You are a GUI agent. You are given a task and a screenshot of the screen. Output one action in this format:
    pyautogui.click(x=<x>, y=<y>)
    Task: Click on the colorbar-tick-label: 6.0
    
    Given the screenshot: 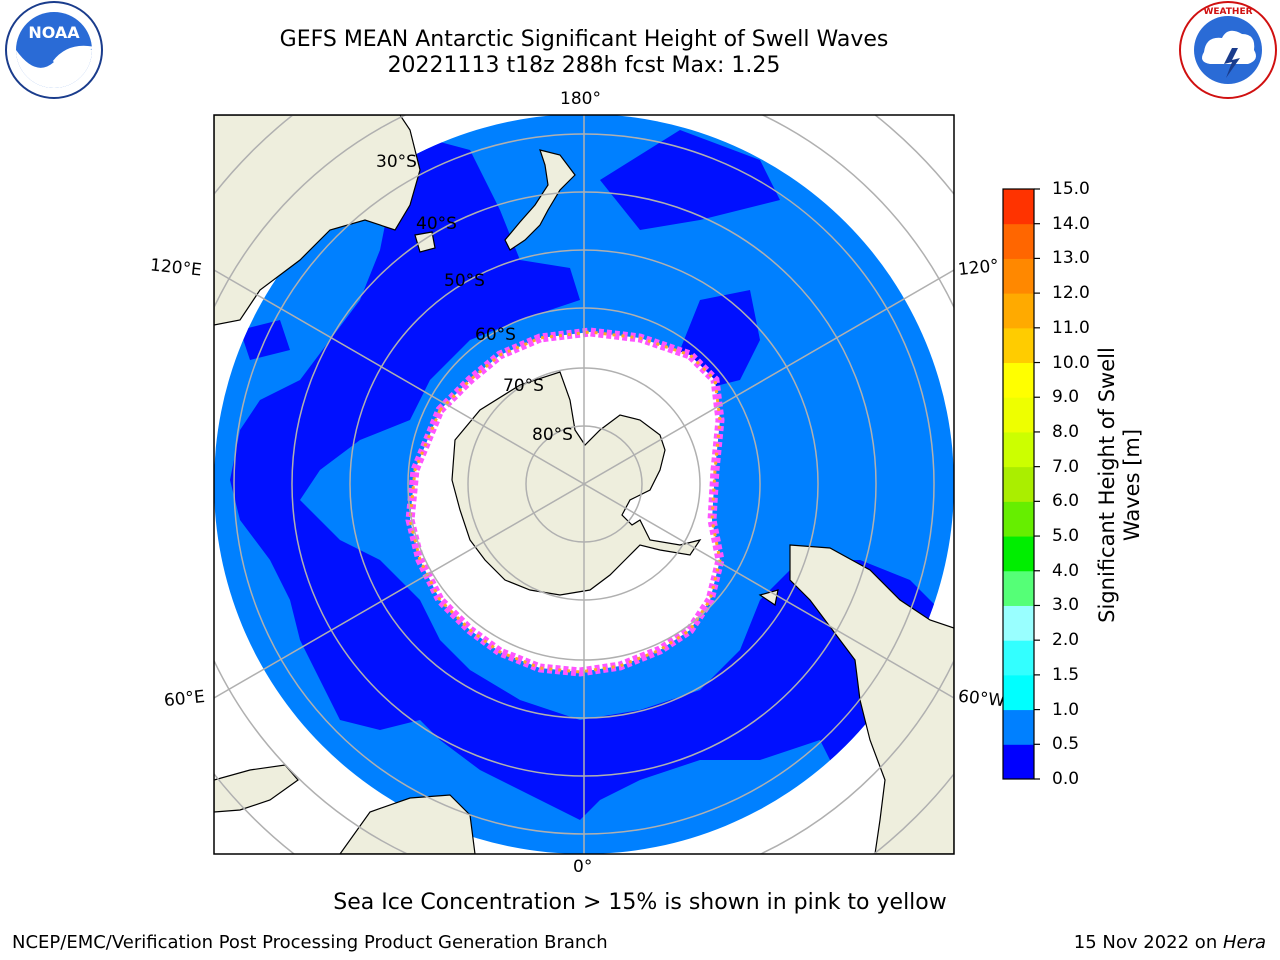 What is the action you would take?
    pyautogui.click(x=1066, y=501)
    